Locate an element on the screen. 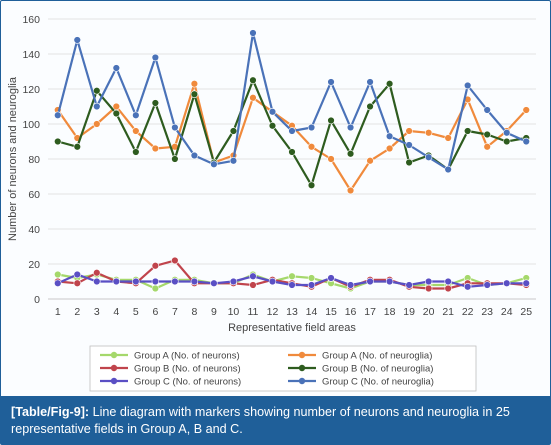  y-tick-label: 120 is located at coordinates (31, 90).